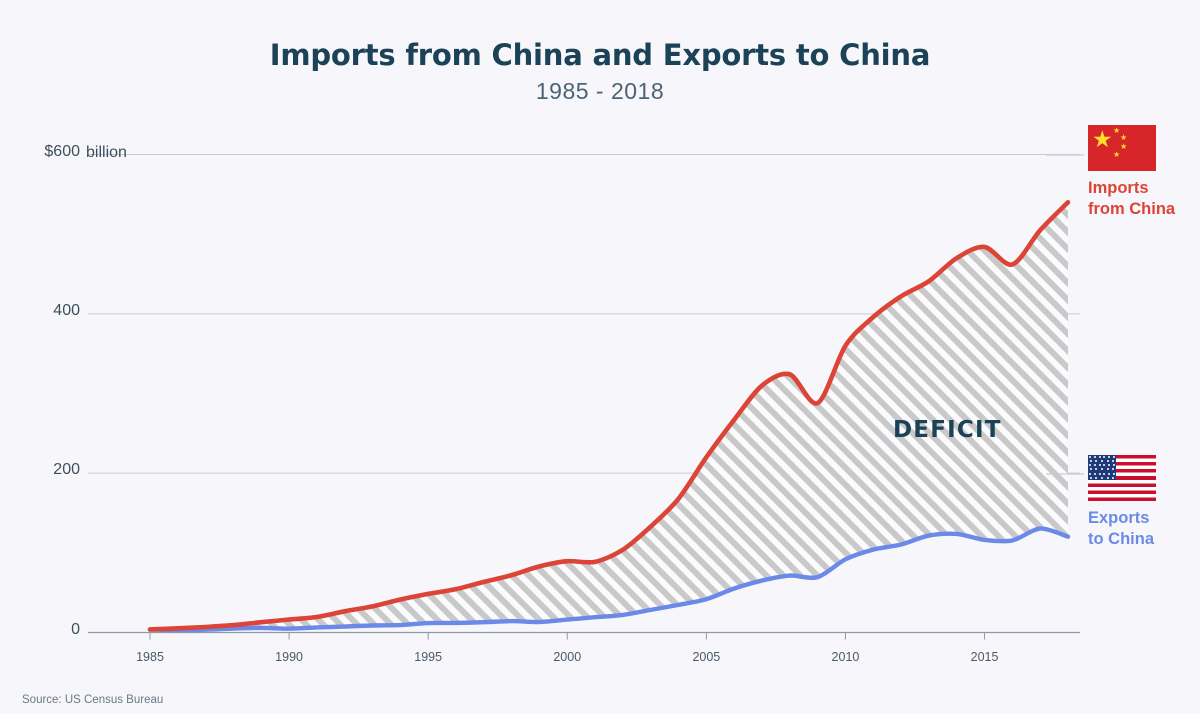 The width and height of the screenshot is (1200, 714). I want to click on y-axis-label: 0, so click(75, 629).